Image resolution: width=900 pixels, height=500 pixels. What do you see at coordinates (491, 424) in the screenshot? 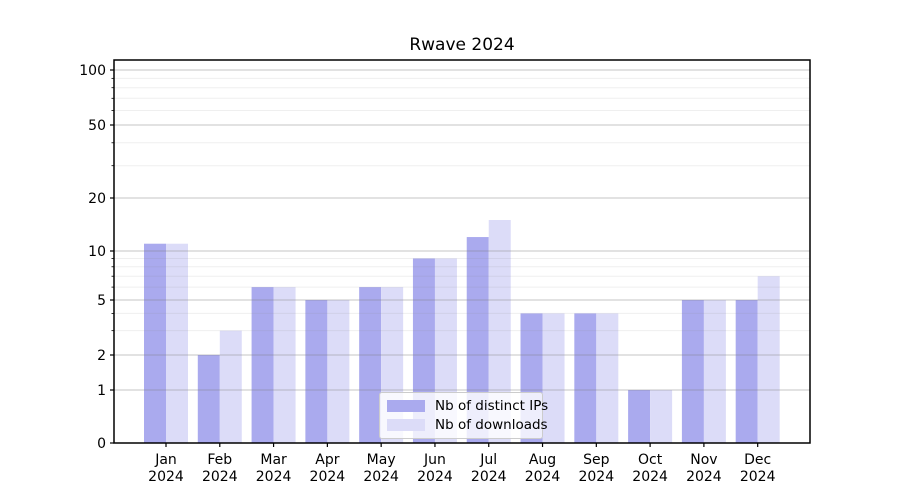
I see `legend-label-downloads: Nb of downloads` at bounding box center [491, 424].